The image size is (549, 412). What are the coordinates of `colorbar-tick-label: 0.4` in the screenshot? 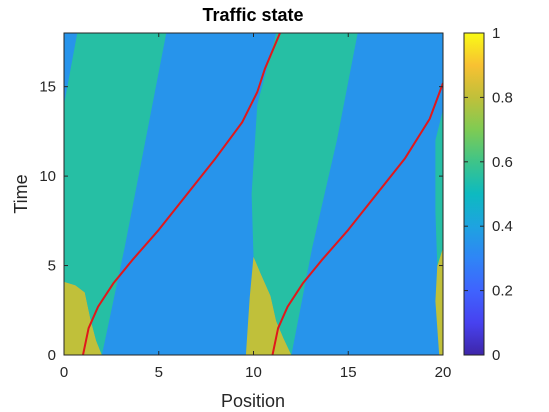 It's located at (502, 226).